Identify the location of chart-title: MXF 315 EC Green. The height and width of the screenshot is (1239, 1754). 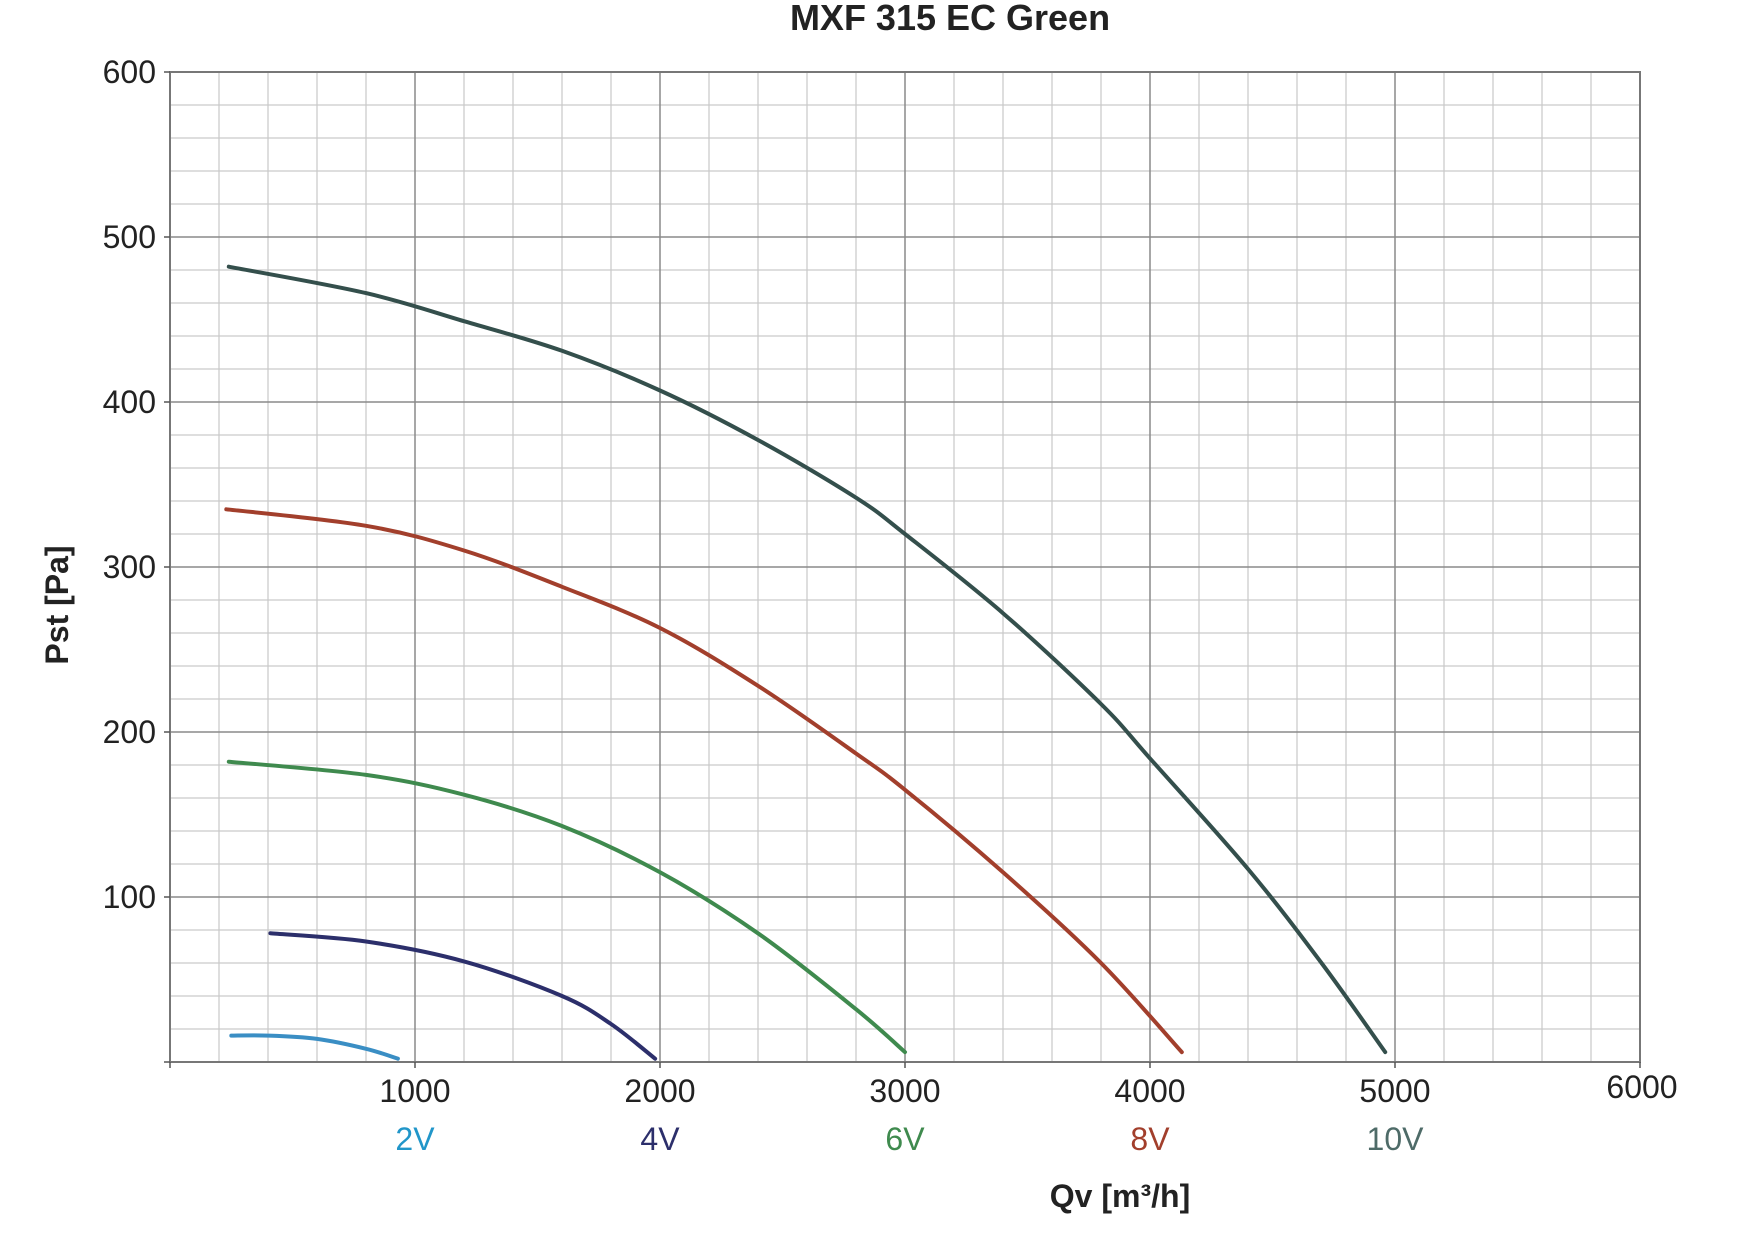
(950, 19).